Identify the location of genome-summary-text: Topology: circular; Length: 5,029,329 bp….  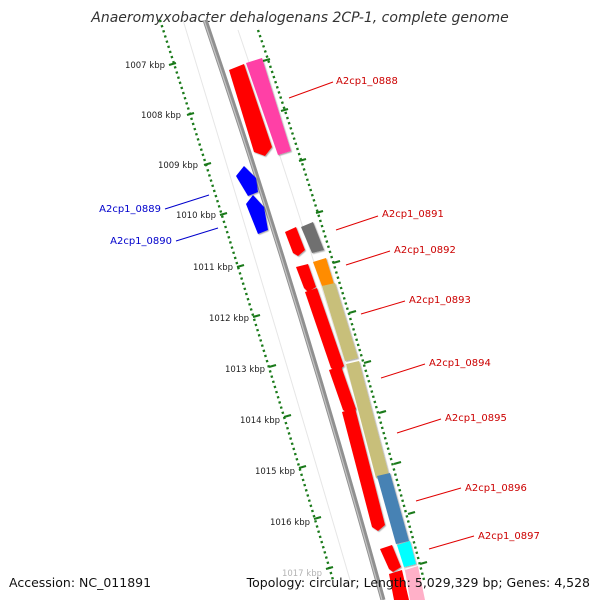
(418, 582).